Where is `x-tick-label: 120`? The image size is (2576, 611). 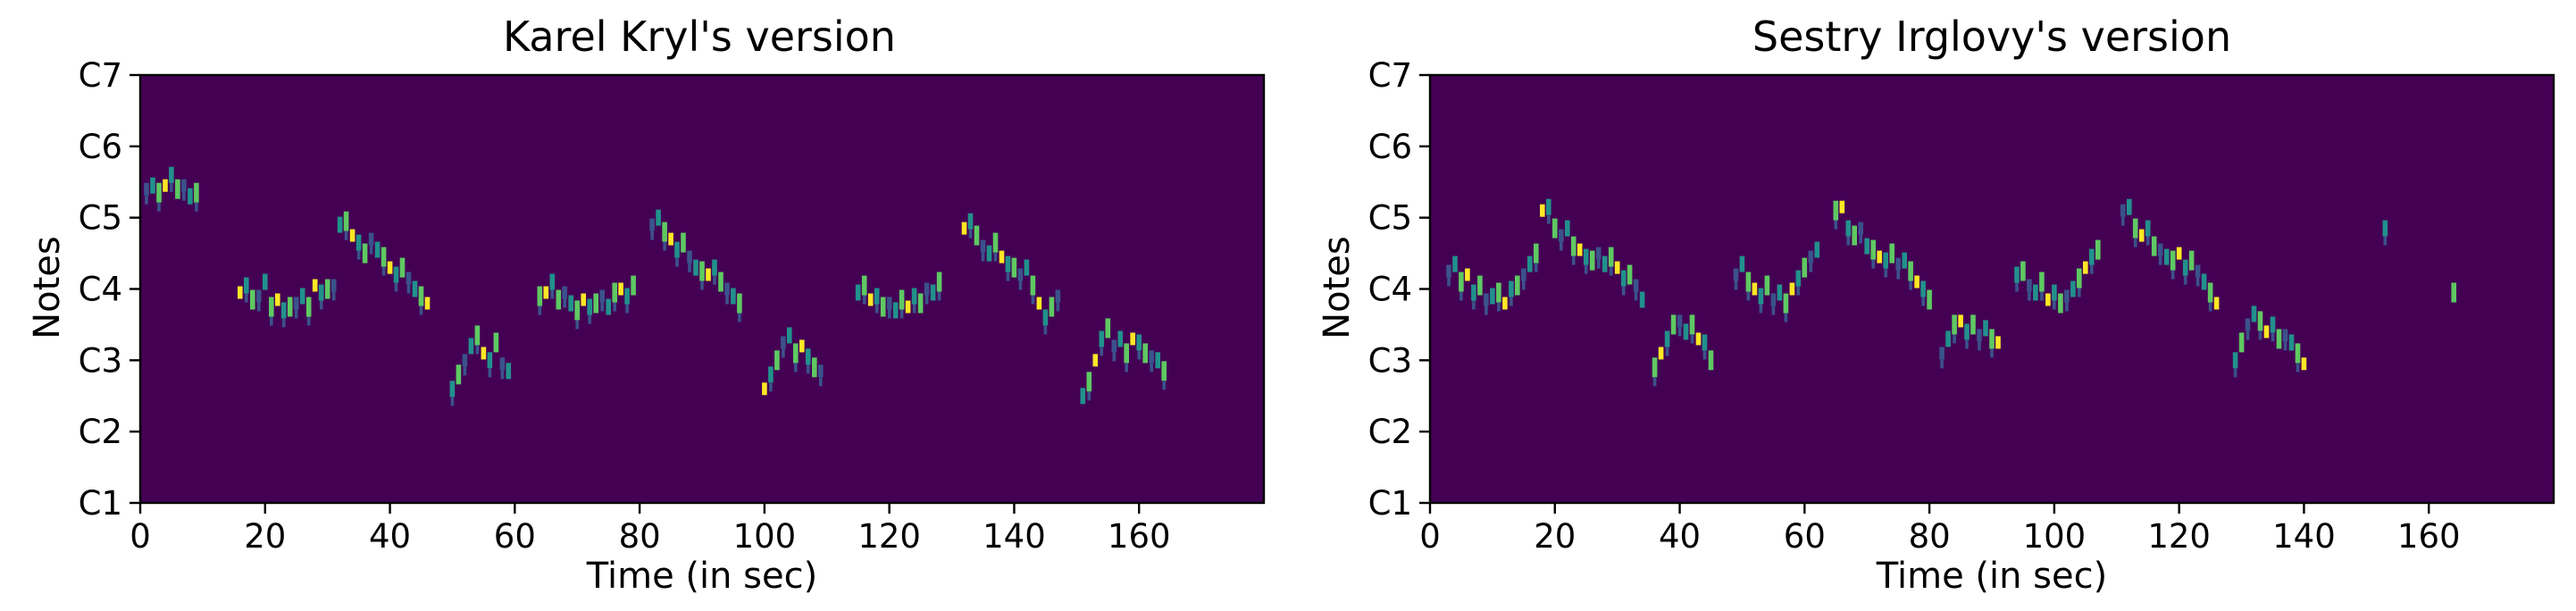
x-tick-label: 120 is located at coordinates (2179, 536).